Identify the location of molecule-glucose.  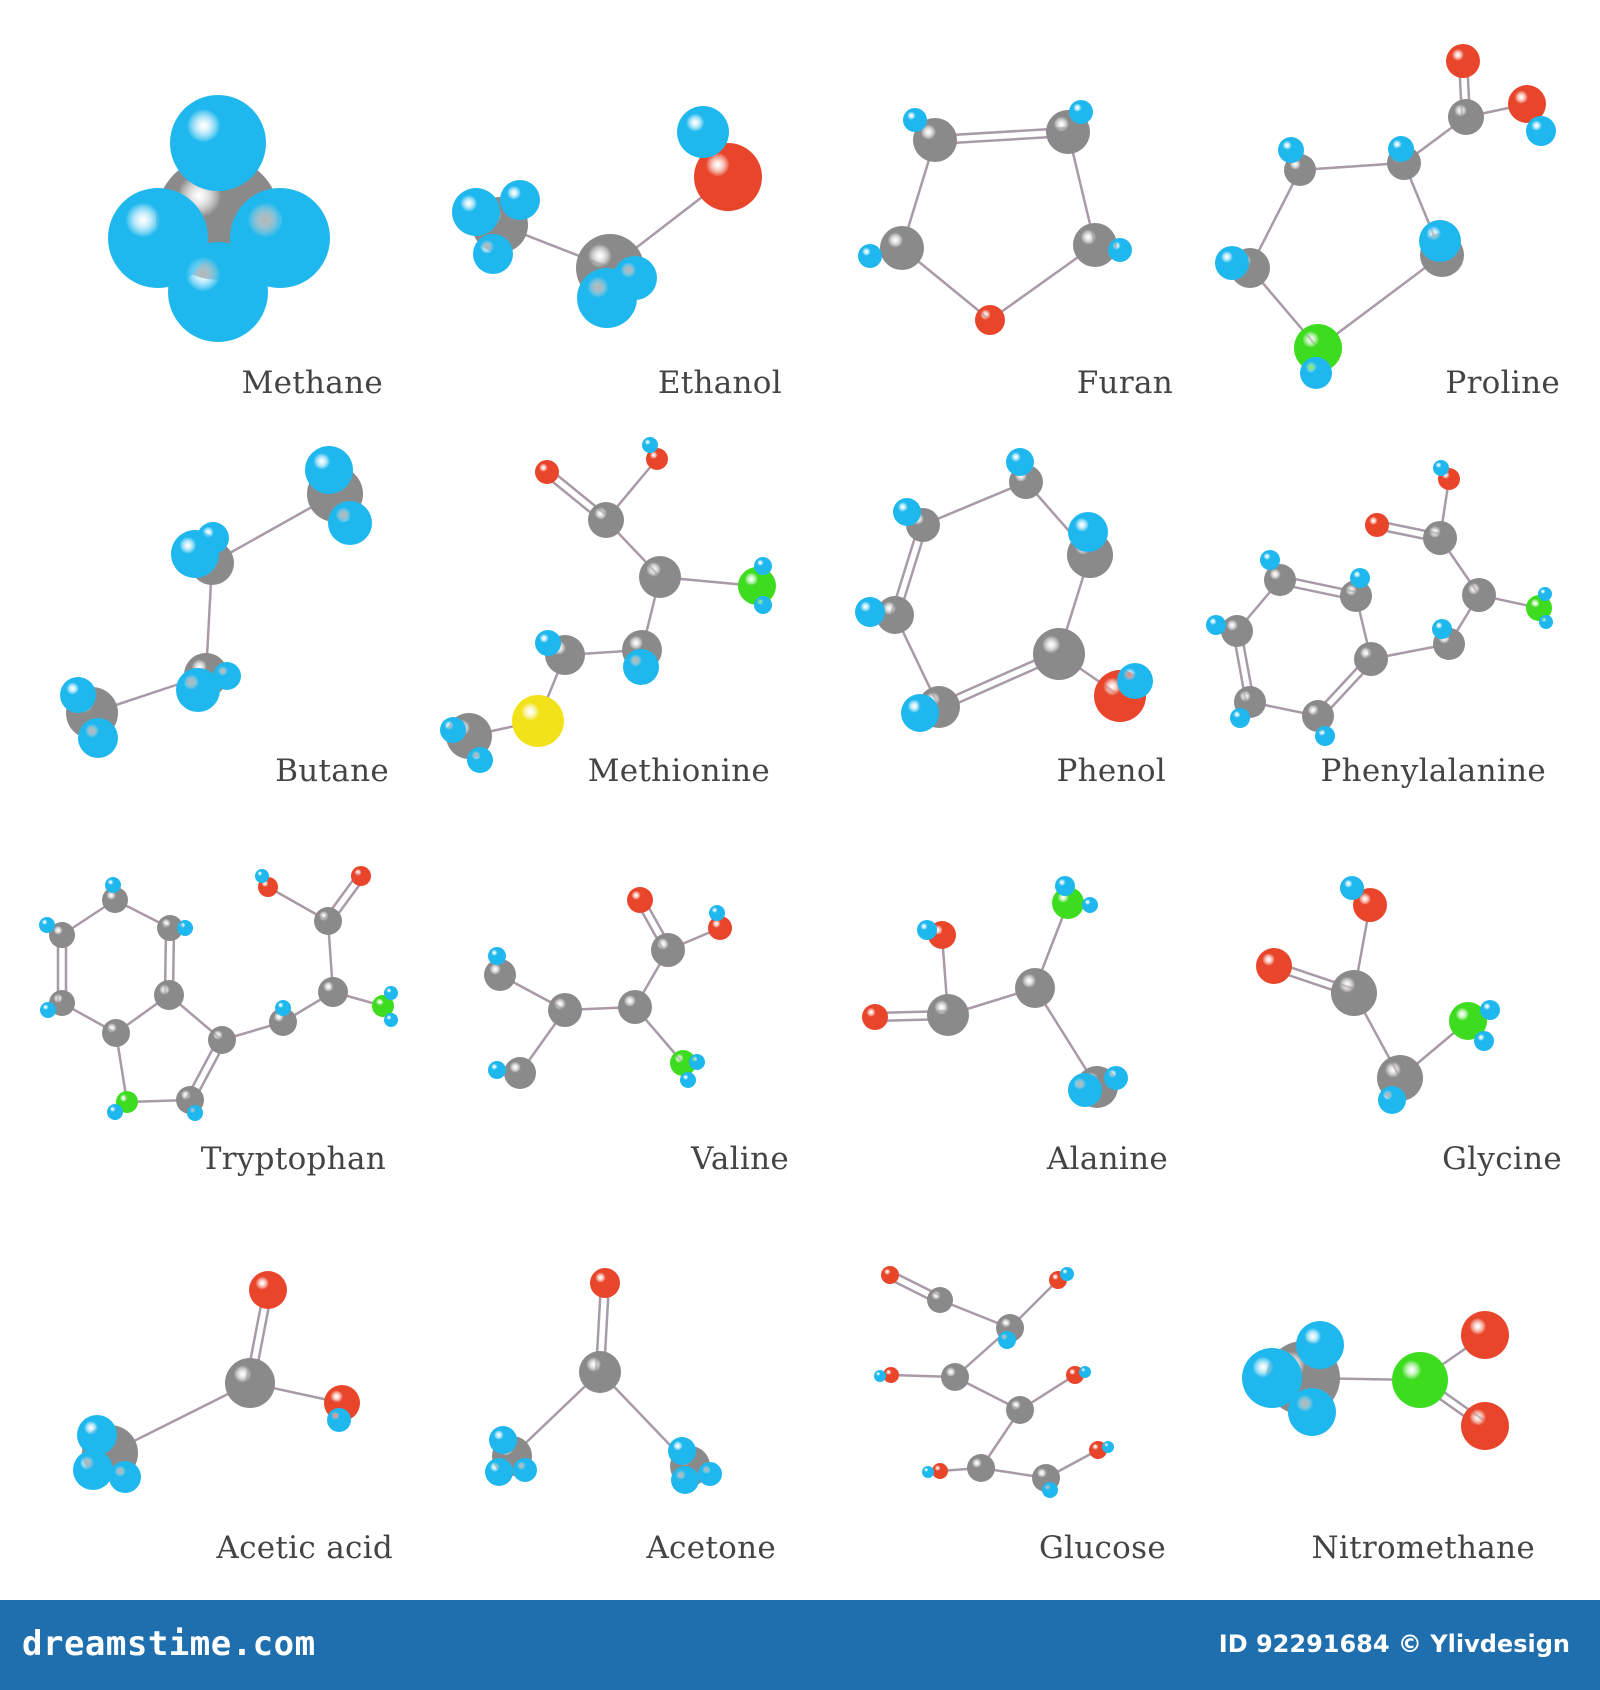
(994, 1382).